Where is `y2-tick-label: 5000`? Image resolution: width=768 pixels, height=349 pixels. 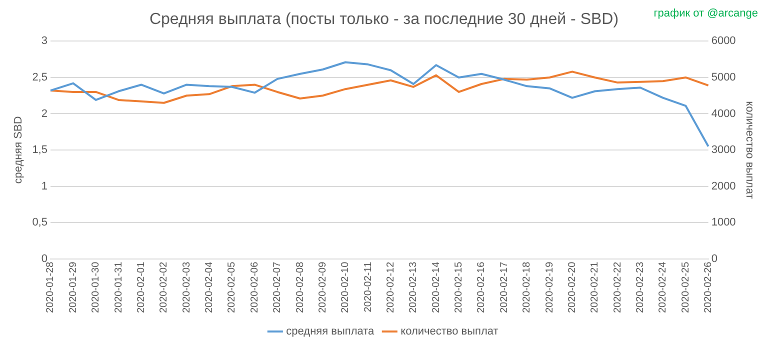 y2-tick-label: 5000 is located at coordinates (723, 78).